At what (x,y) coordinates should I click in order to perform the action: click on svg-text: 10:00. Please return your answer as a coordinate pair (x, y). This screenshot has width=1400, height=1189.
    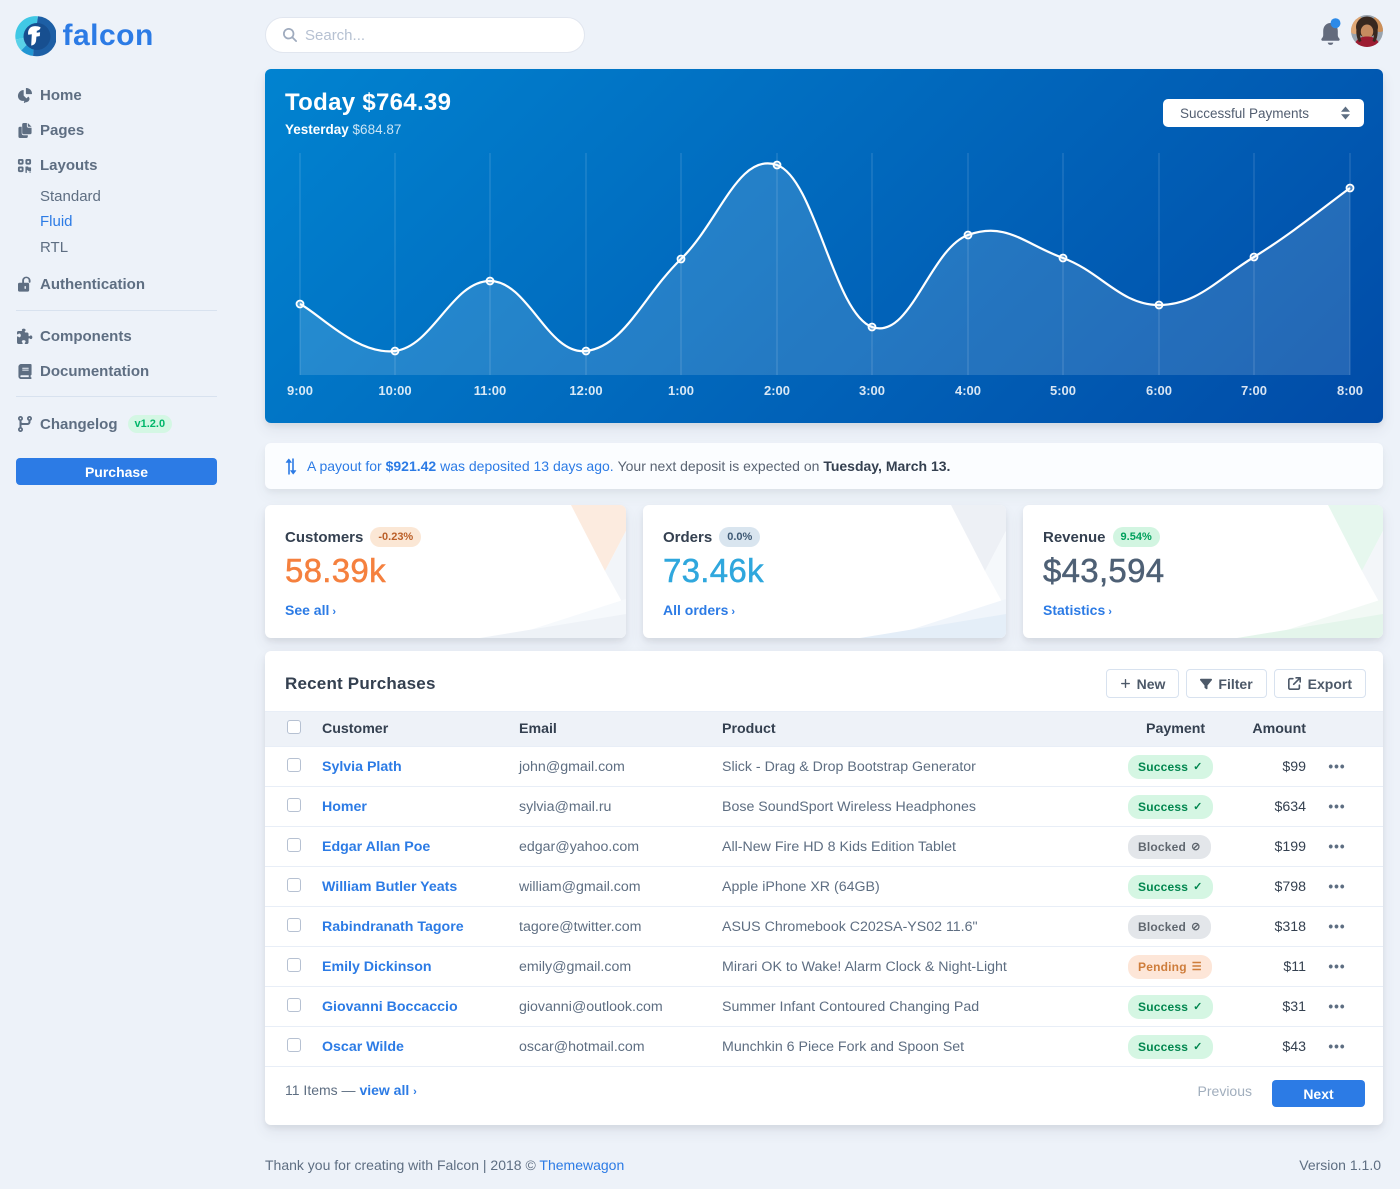
    Looking at the image, I should click on (394, 390).